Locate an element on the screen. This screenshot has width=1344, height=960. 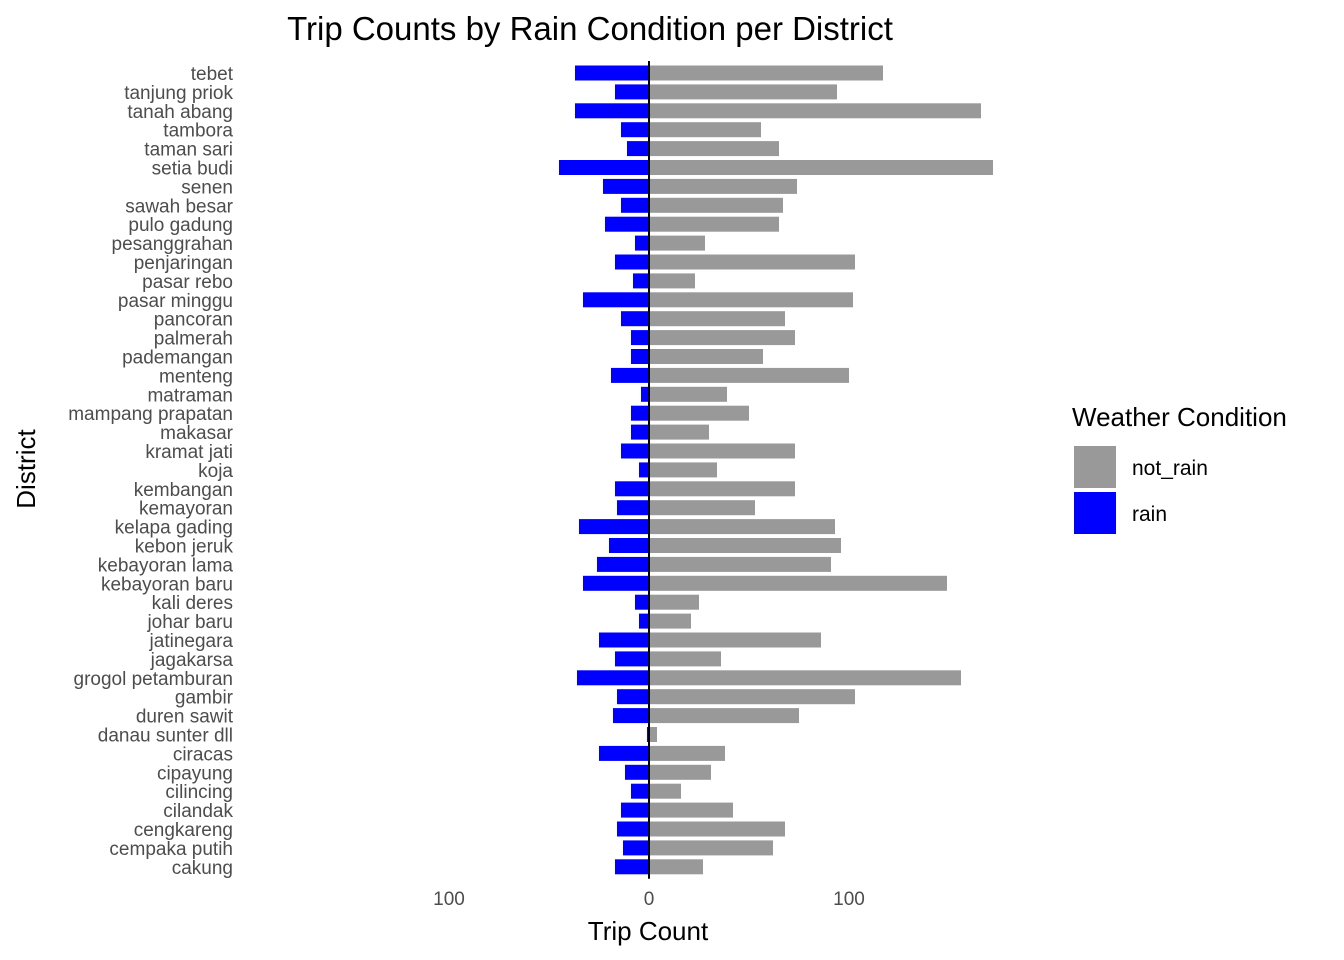
x-tick-labels: 100 0 100 is located at coordinates (649, 899).